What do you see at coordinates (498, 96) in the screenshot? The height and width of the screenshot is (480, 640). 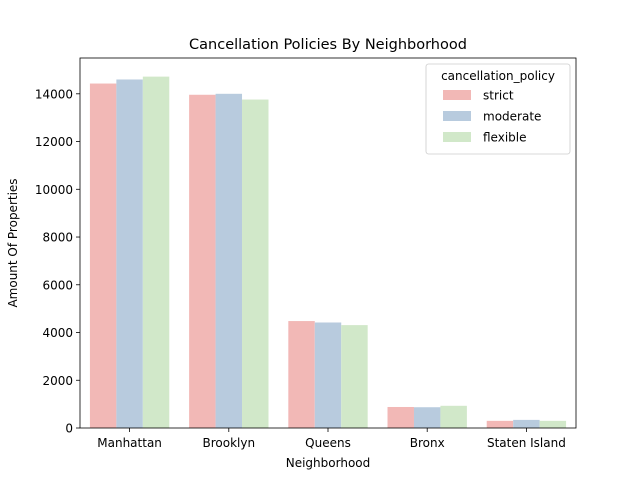 I see `legend-label-strict: strict` at bounding box center [498, 96].